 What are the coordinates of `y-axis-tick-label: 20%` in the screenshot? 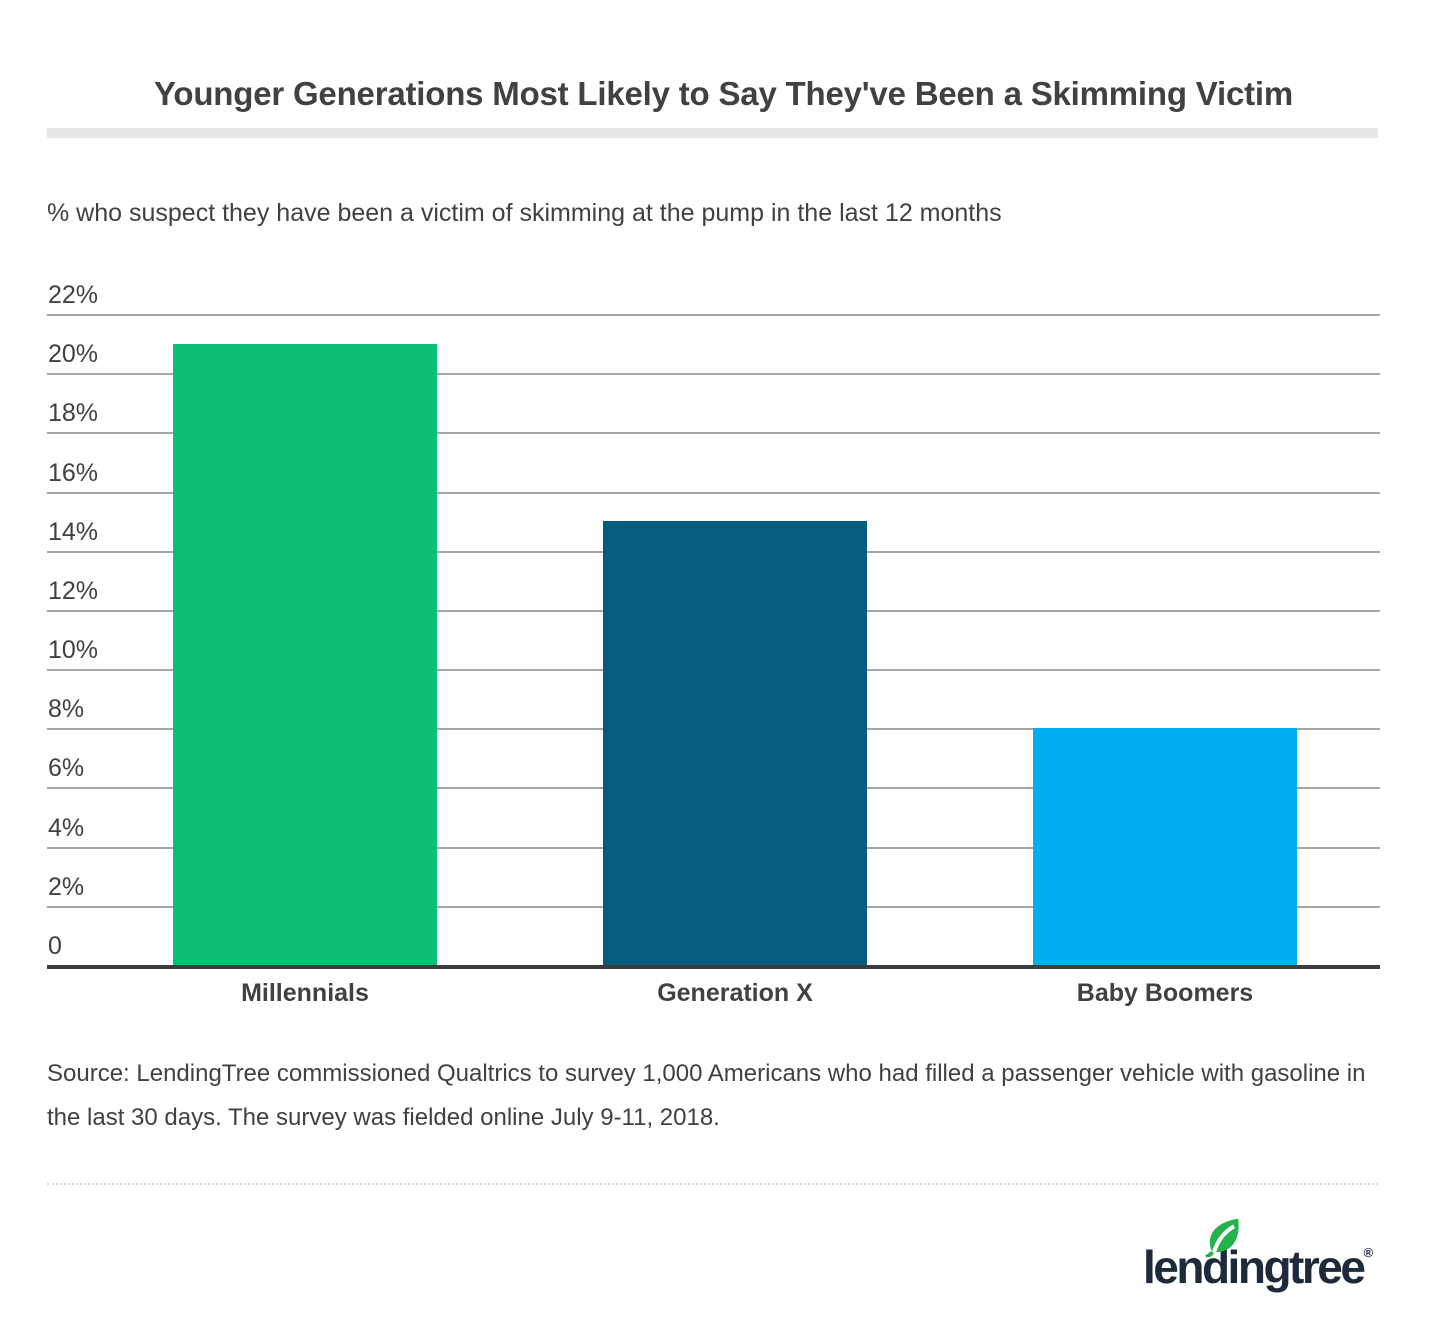 It's located at (73, 354).